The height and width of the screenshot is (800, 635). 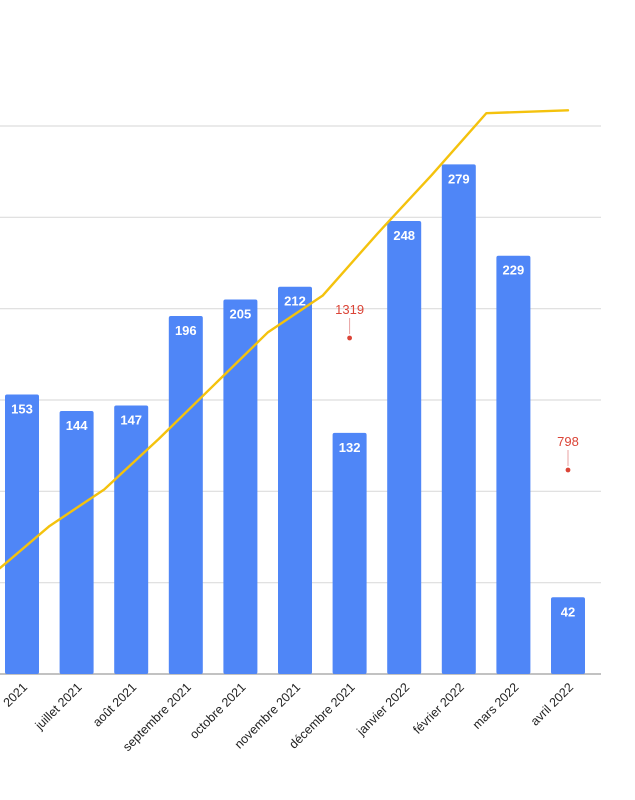 What do you see at coordinates (552, 704) in the screenshot?
I see `x-tick-label: avril 2022` at bounding box center [552, 704].